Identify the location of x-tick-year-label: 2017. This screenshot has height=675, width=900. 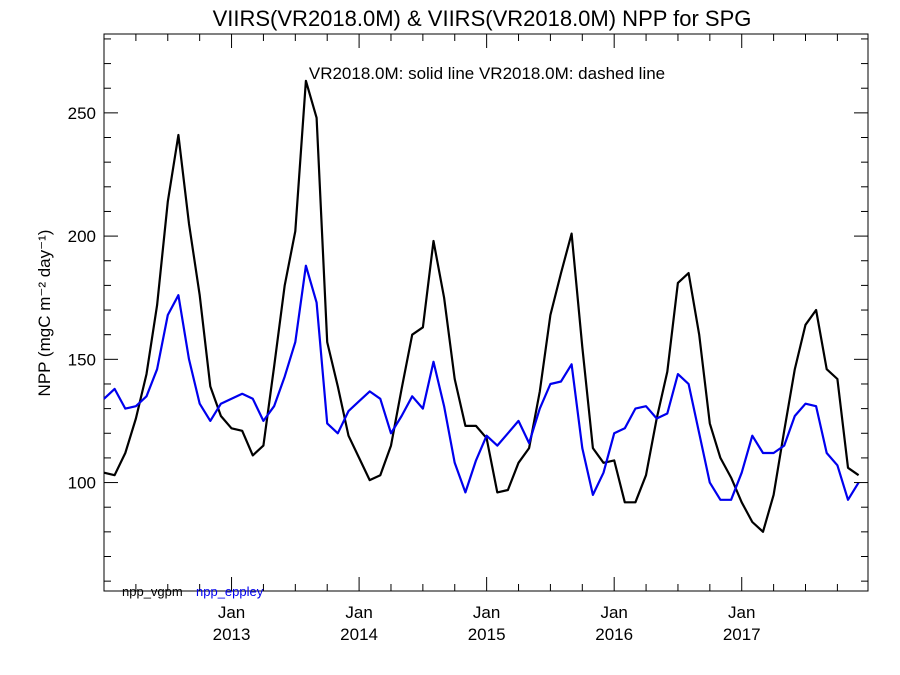
(742, 634).